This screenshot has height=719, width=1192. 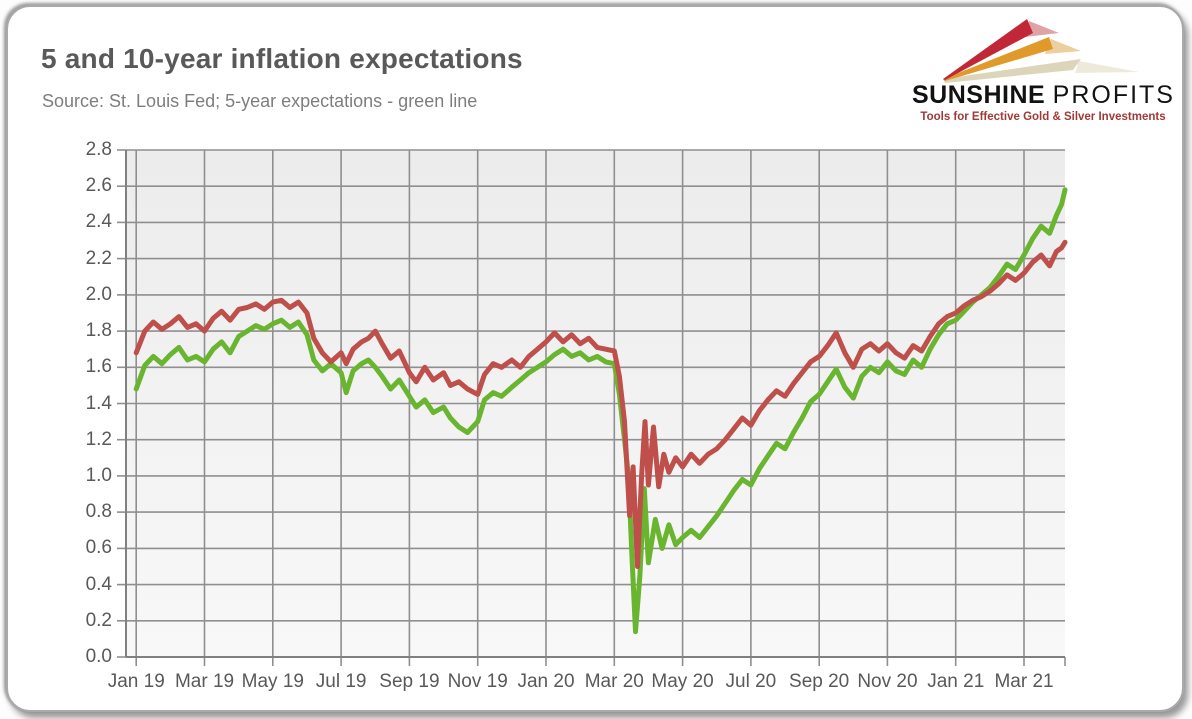 What do you see at coordinates (272, 681) in the screenshot?
I see `x-axis-tick-label: May 19` at bounding box center [272, 681].